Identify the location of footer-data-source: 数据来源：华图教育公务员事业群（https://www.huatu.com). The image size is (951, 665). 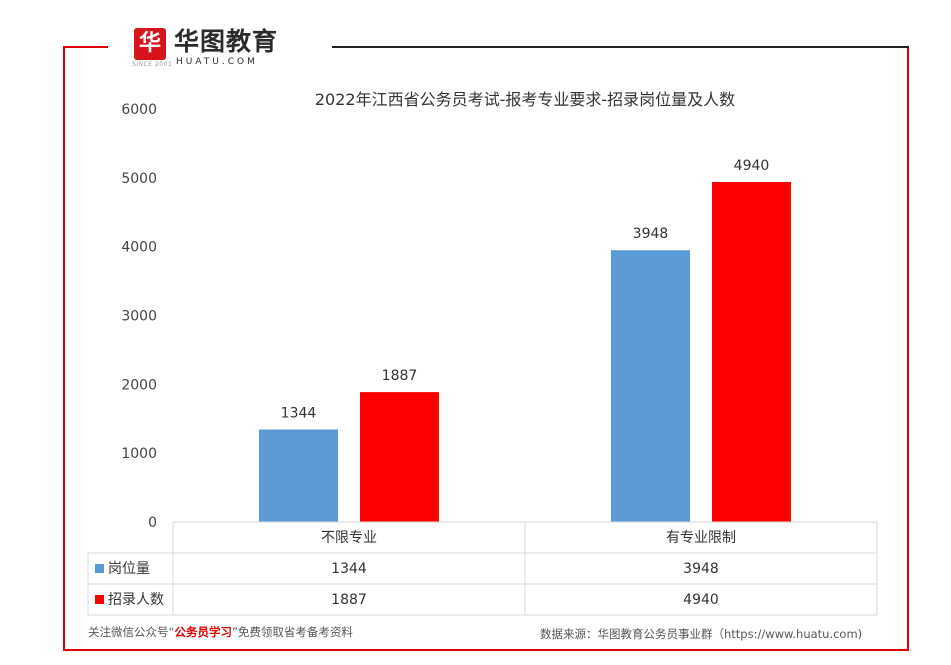
(701, 634).